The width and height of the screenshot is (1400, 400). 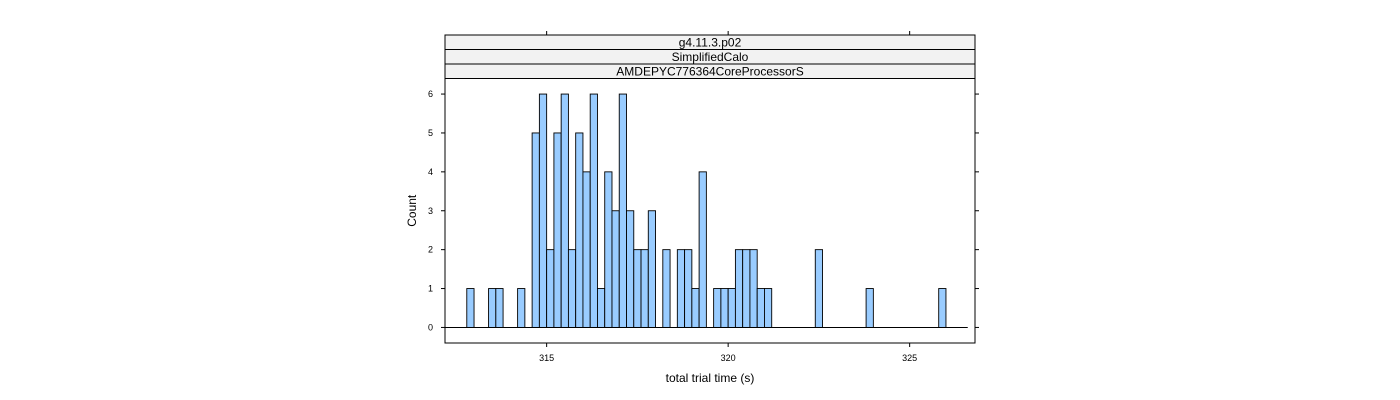 What do you see at coordinates (546, 358) in the screenshot?
I see `x-tick-label: 315` at bounding box center [546, 358].